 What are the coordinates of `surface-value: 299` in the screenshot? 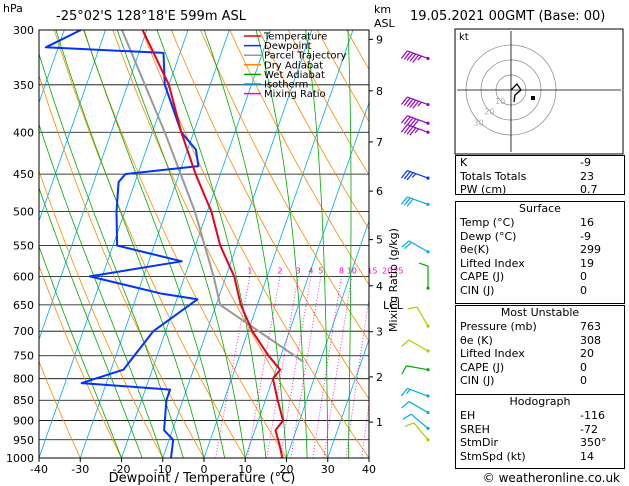 It's located at (590, 250).